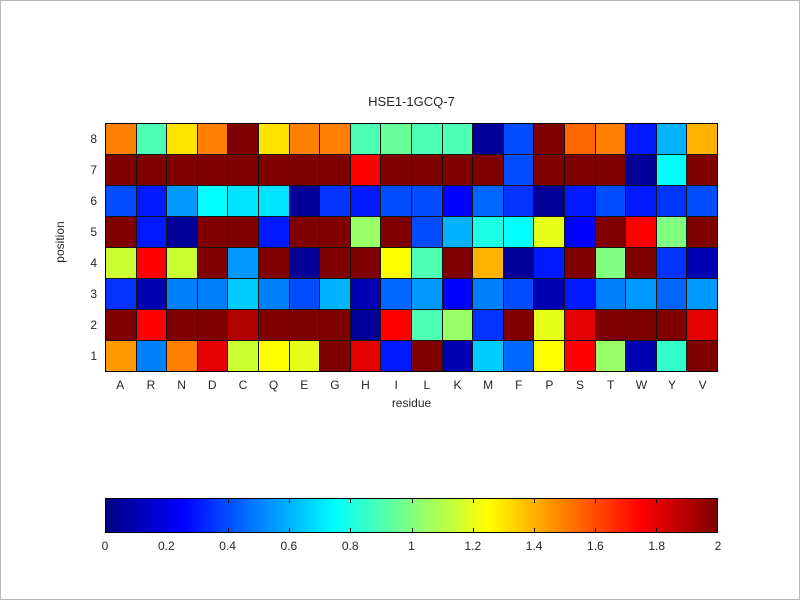 Image resolution: width=800 pixels, height=600 pixels. I want to click on x-tick-label: N, so click(181, 385).